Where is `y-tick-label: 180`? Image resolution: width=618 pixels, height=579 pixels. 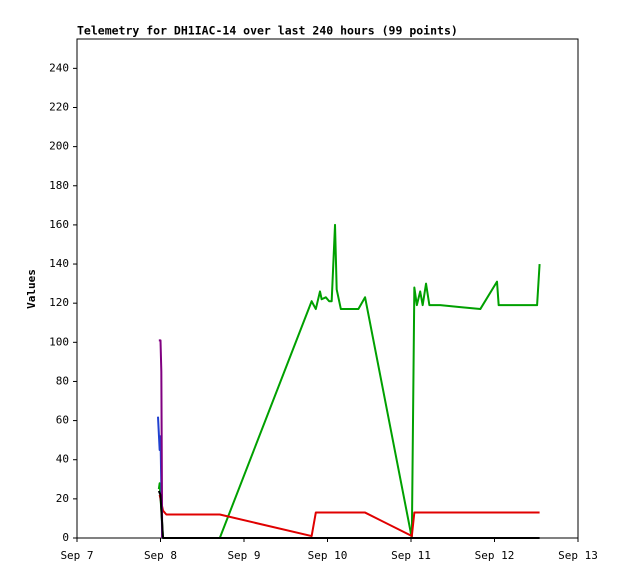 y-tick-label: 180 is located at coordinates (59, 185).